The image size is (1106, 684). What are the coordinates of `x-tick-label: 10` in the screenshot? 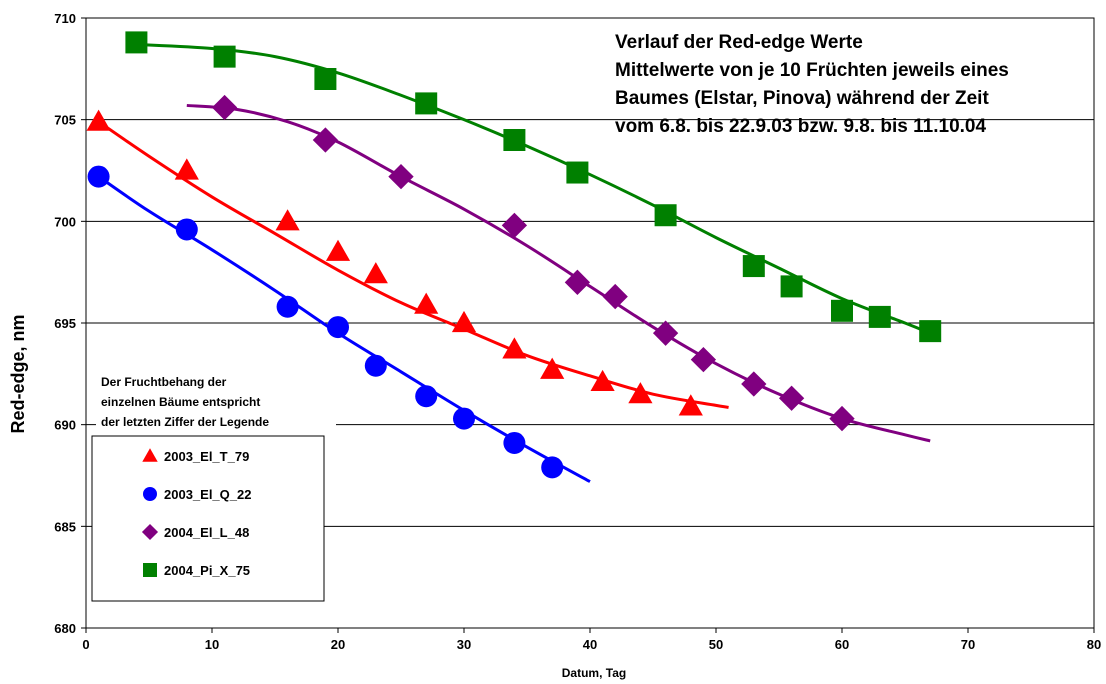 It's located at (212, 644).